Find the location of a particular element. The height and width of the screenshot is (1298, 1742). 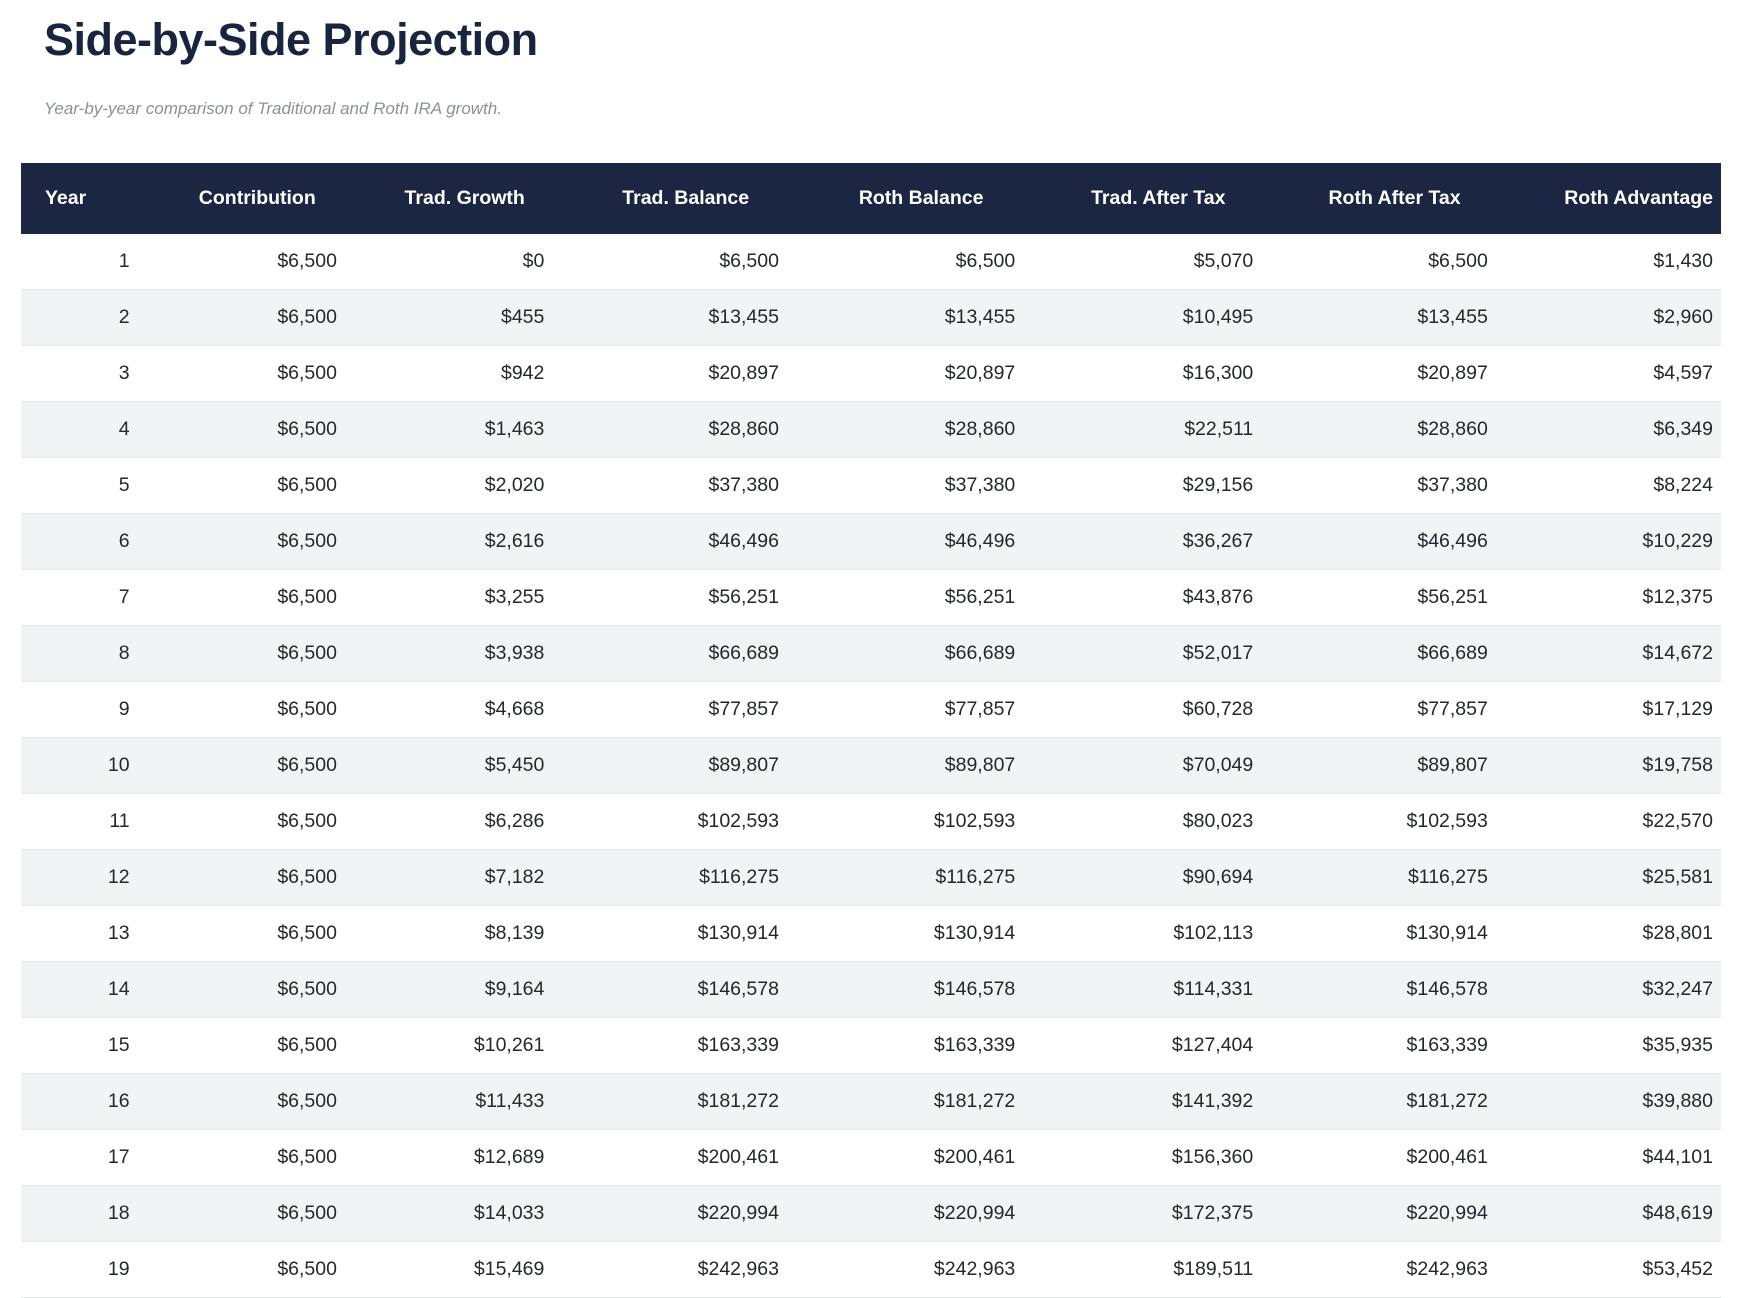

cell-trad-balance: $77,857 is located at coordinates (743, 708).